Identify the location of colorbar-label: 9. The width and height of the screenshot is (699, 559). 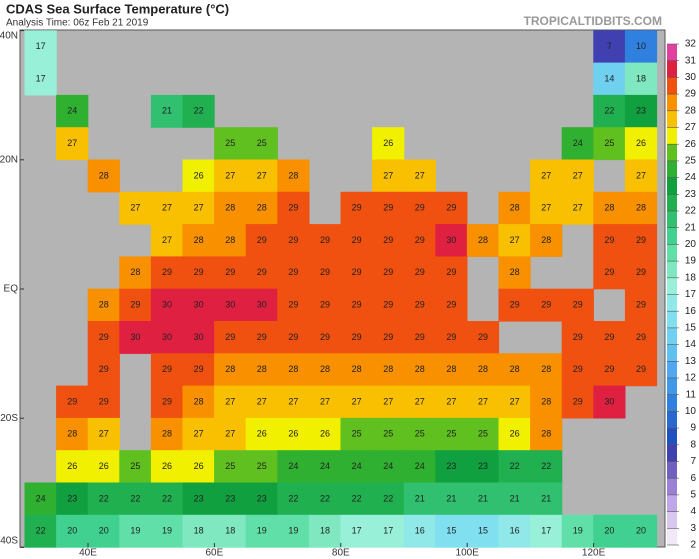
(693, 428).